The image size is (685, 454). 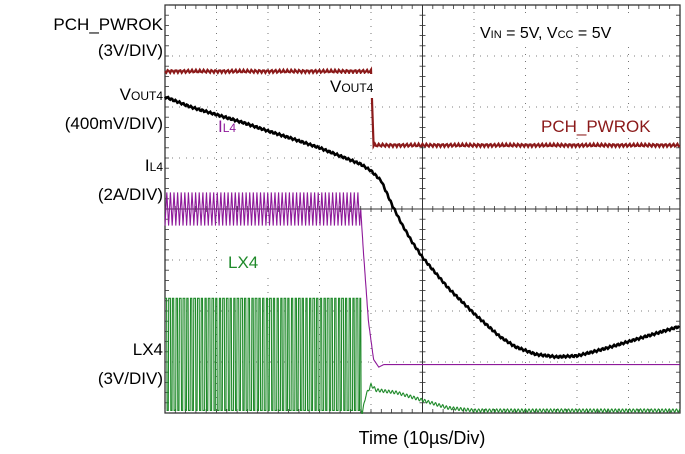 I want to click on il-trace-label: IL4, so click(x=227, y=126).